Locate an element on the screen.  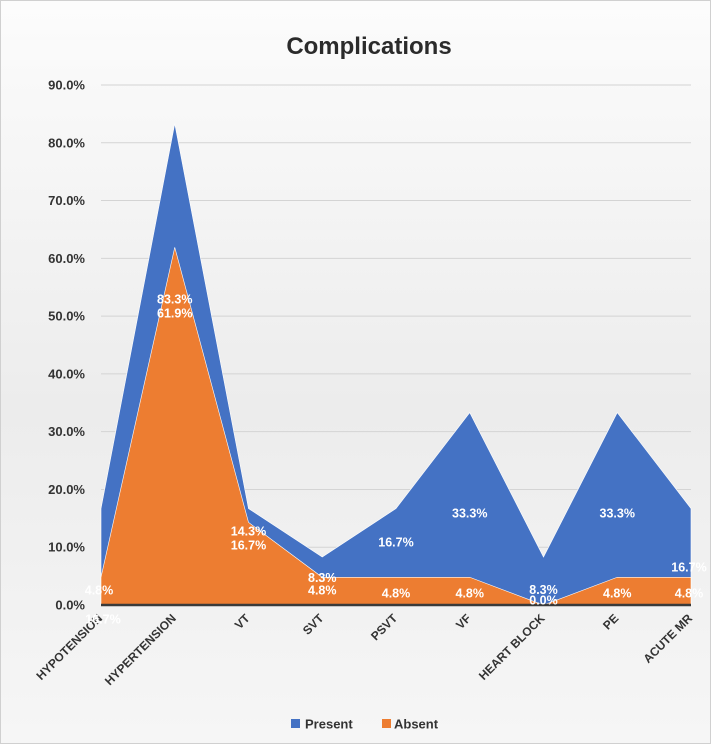
x-category-label: PE is located at coordinates (610, 621).